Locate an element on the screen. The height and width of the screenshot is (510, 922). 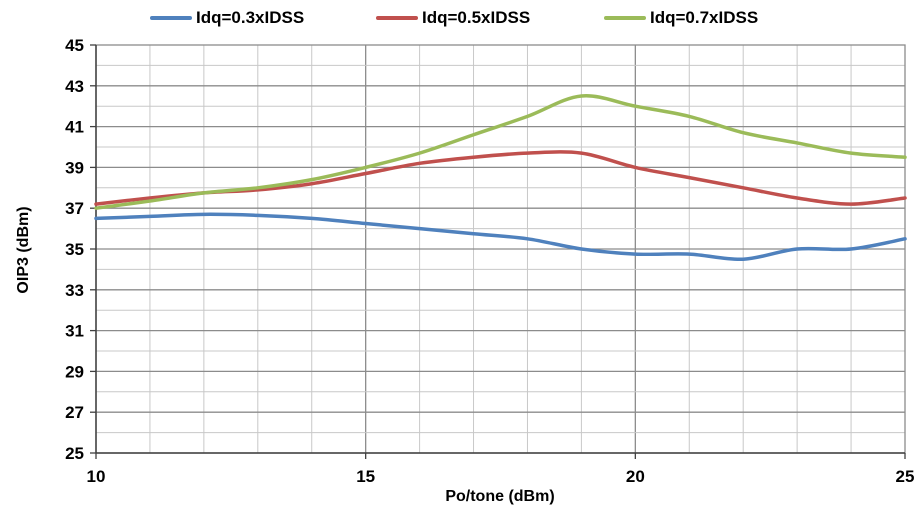
legend-label-series-2: Idq=0.5xIDSS is located at coordinates (476, 17).